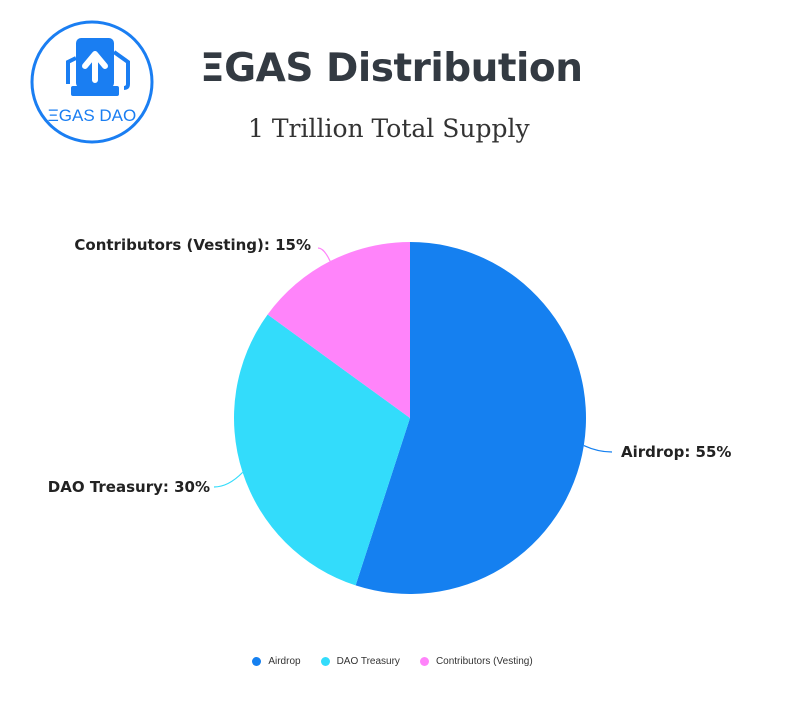  I want to click on data-label-airdrop: Airdrop: 55%, so click(676, 452).